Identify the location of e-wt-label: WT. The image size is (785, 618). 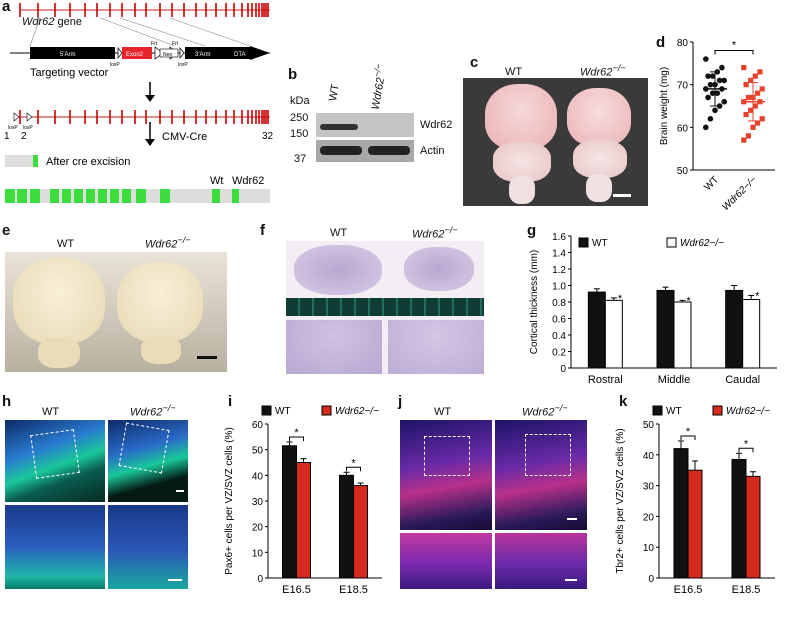
(66, 244).